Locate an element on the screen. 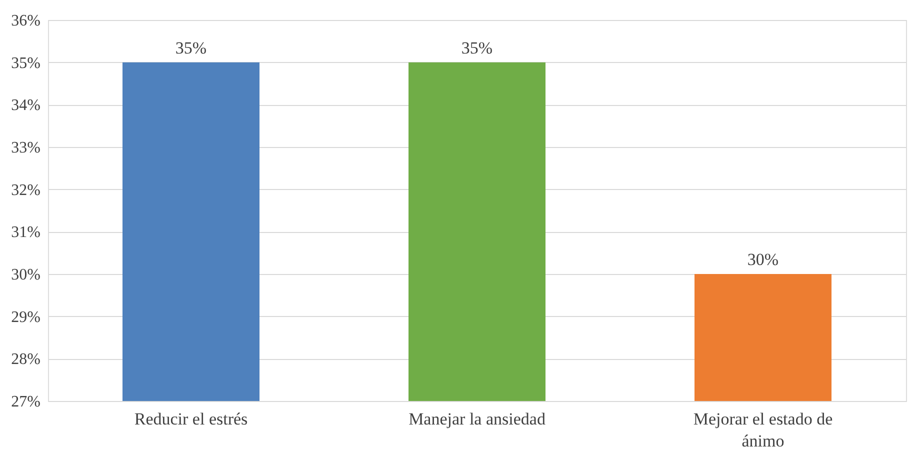  y-tick-label: 31% is located at coordinates (25, 233).